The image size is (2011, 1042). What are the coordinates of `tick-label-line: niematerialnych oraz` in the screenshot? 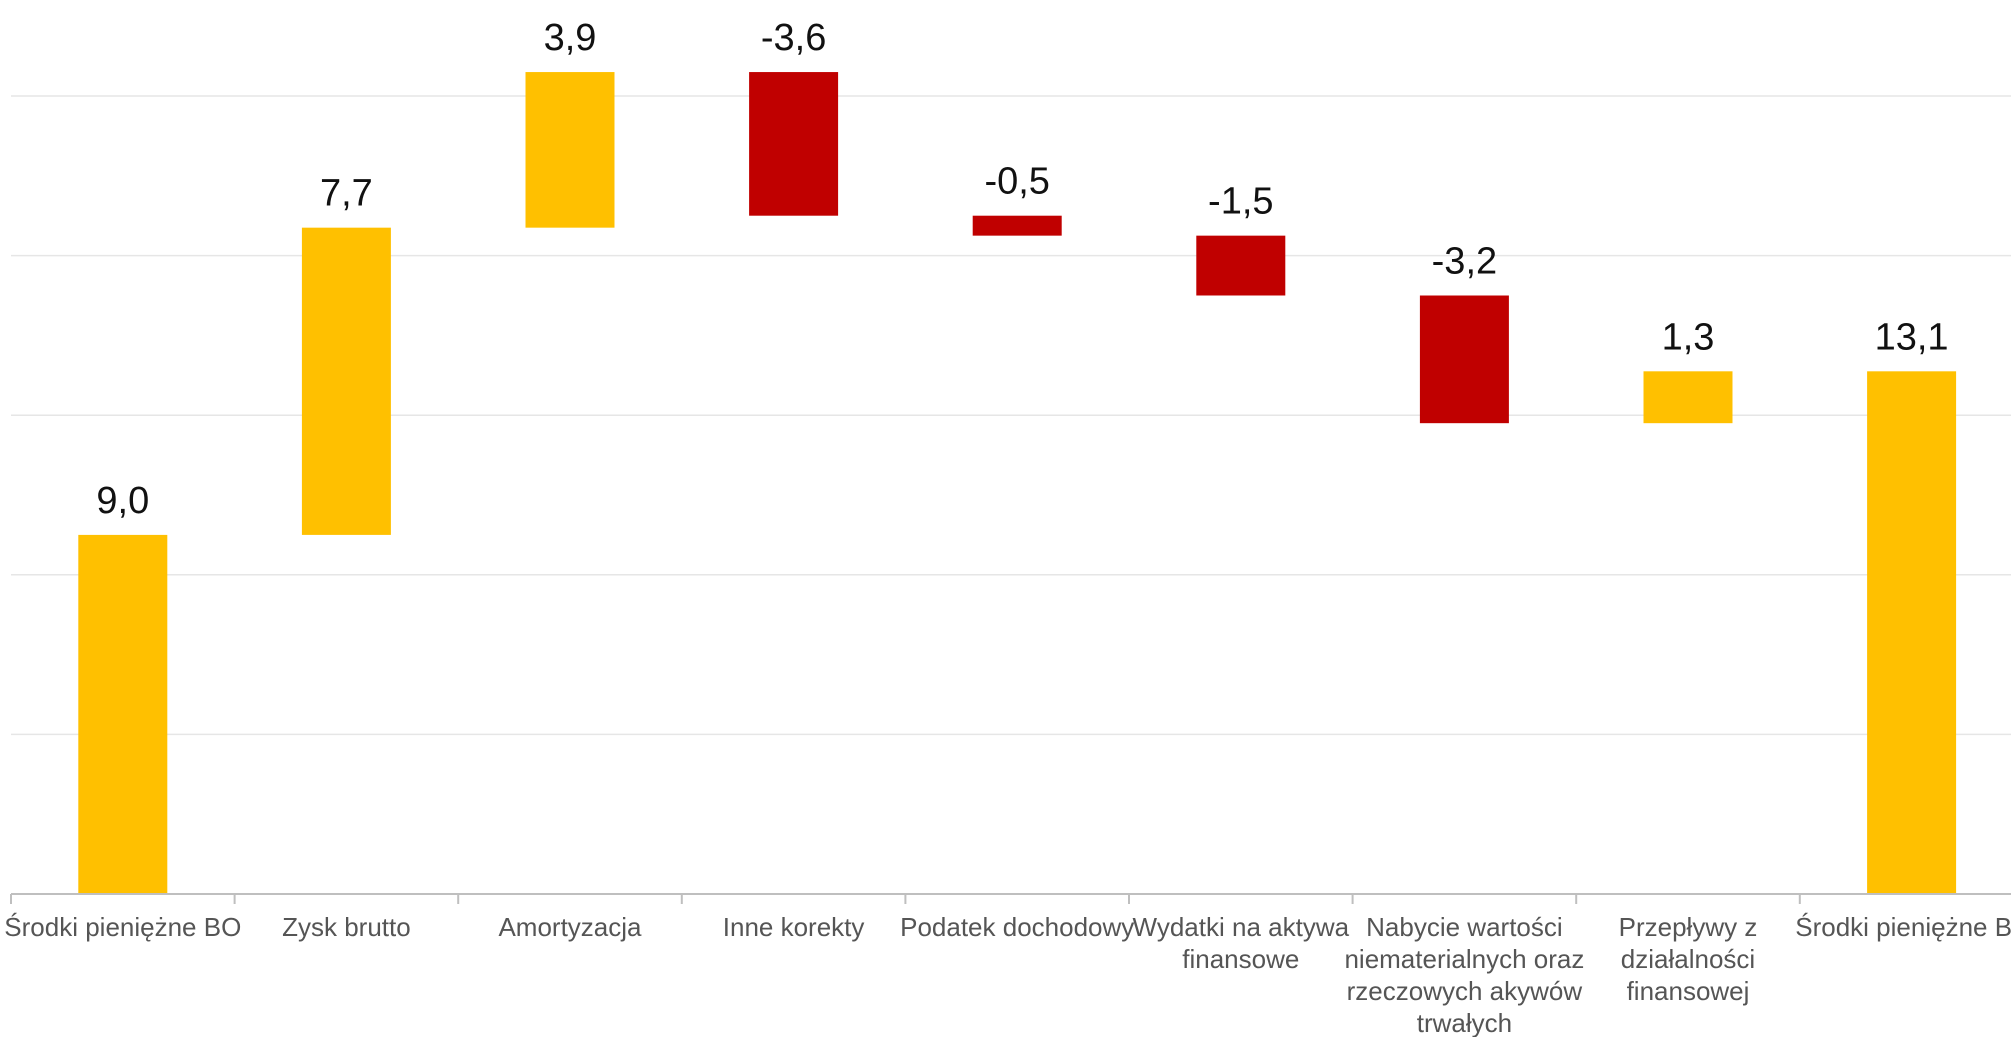 It's located at (1464, 959).